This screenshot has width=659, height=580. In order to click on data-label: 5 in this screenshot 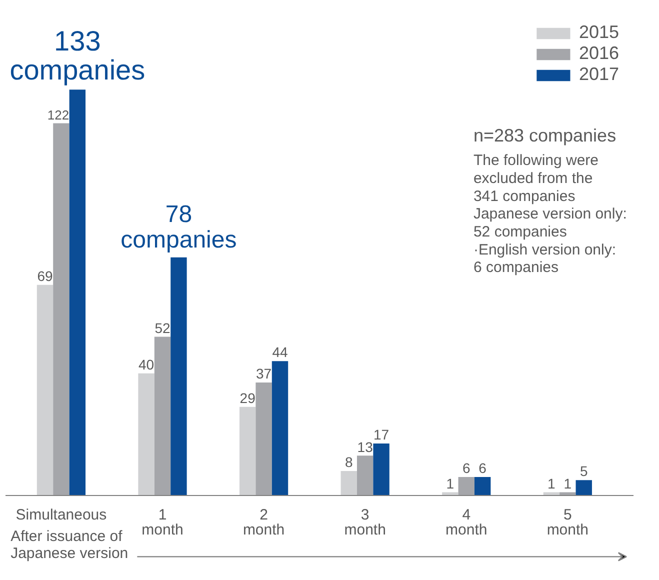, I will do `click(584, 471)`.